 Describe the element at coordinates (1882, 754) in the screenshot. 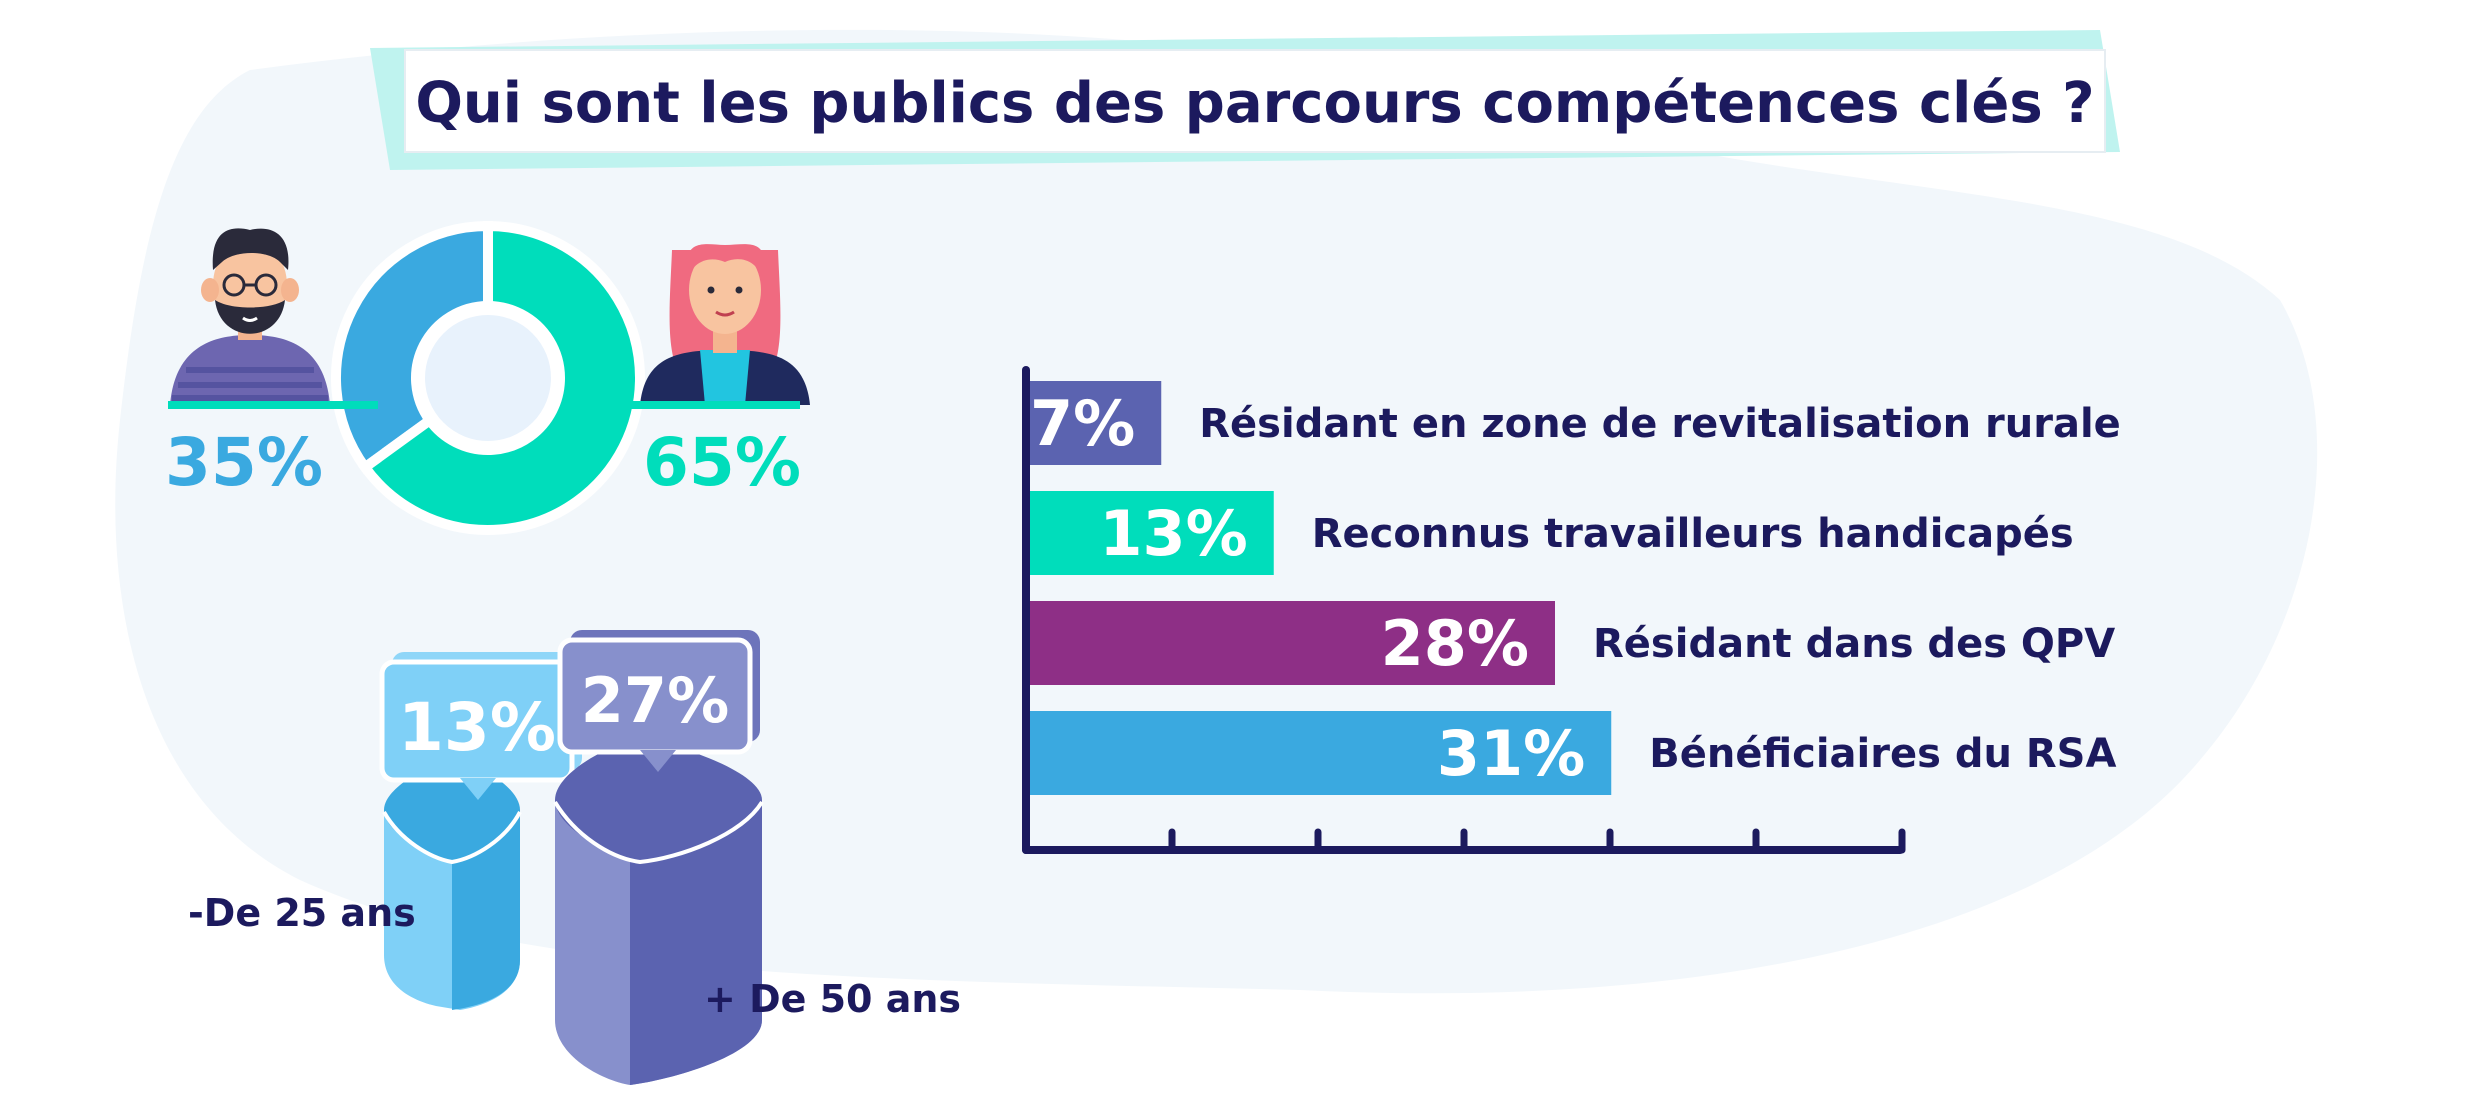

I see `bar-category-label-4: Bénéficiaires du RSA` at that location.